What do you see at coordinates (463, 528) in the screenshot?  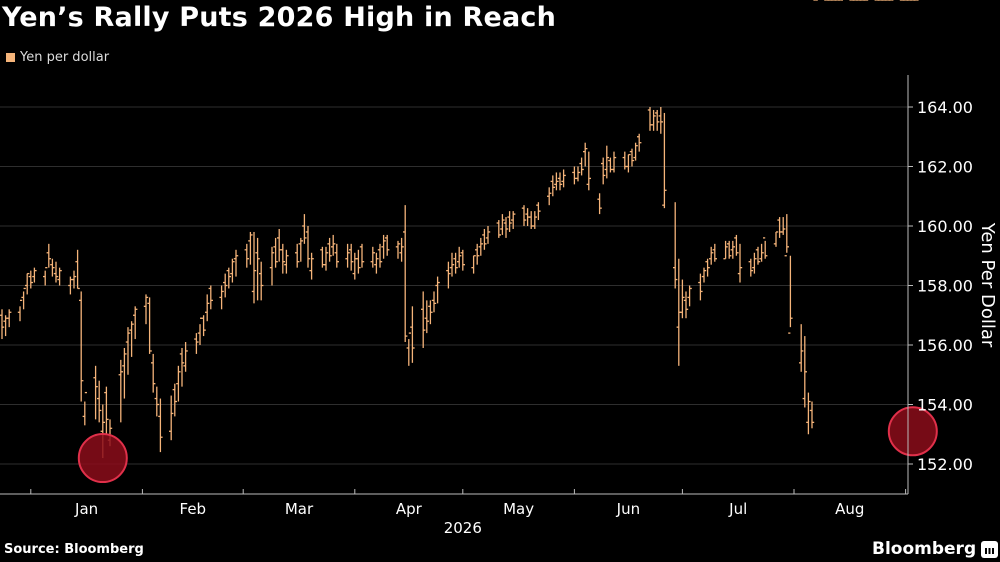 I see `x-year-label: 2026` at bounding box center [463, 528].